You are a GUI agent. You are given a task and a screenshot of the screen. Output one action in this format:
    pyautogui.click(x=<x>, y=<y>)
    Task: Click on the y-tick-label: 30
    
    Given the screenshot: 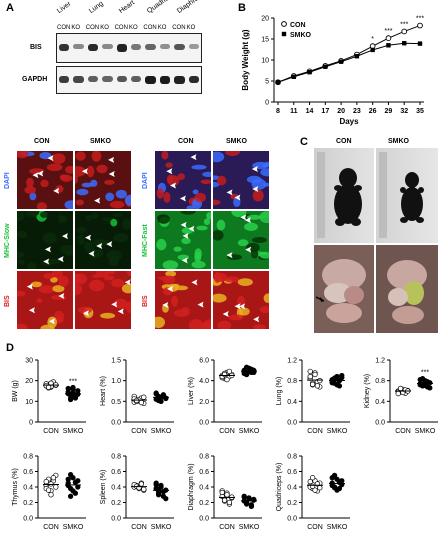 What is the action you would take?
    pyautogui.click(x=29, y=361)
    